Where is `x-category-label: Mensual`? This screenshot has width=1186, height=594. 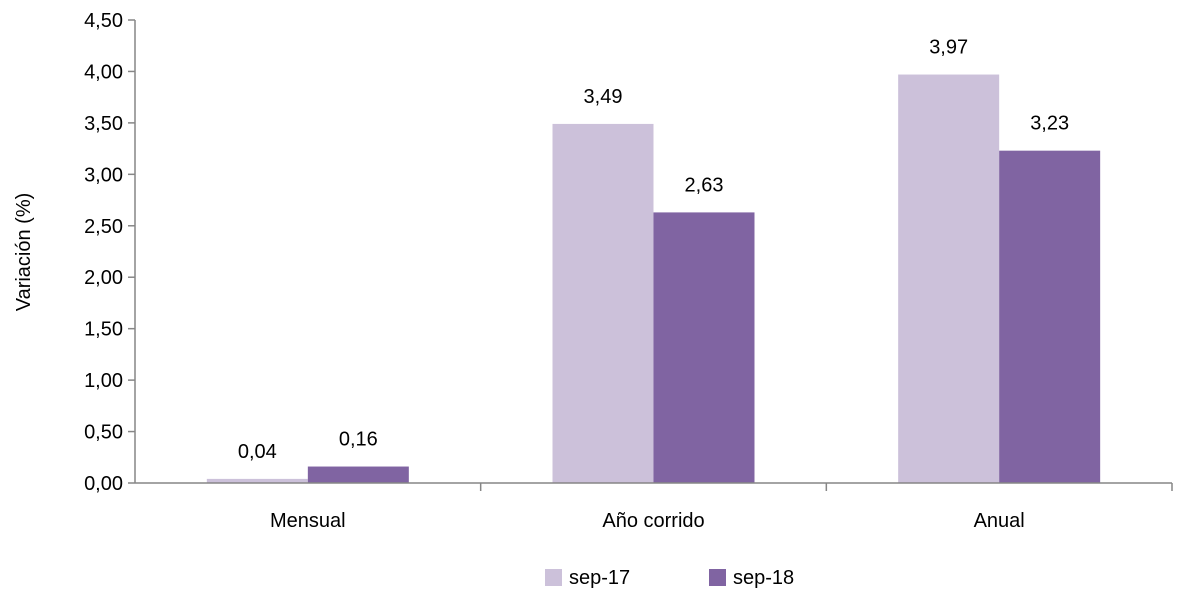 x-category-label: Mensual is located at coordinates (308, 521).